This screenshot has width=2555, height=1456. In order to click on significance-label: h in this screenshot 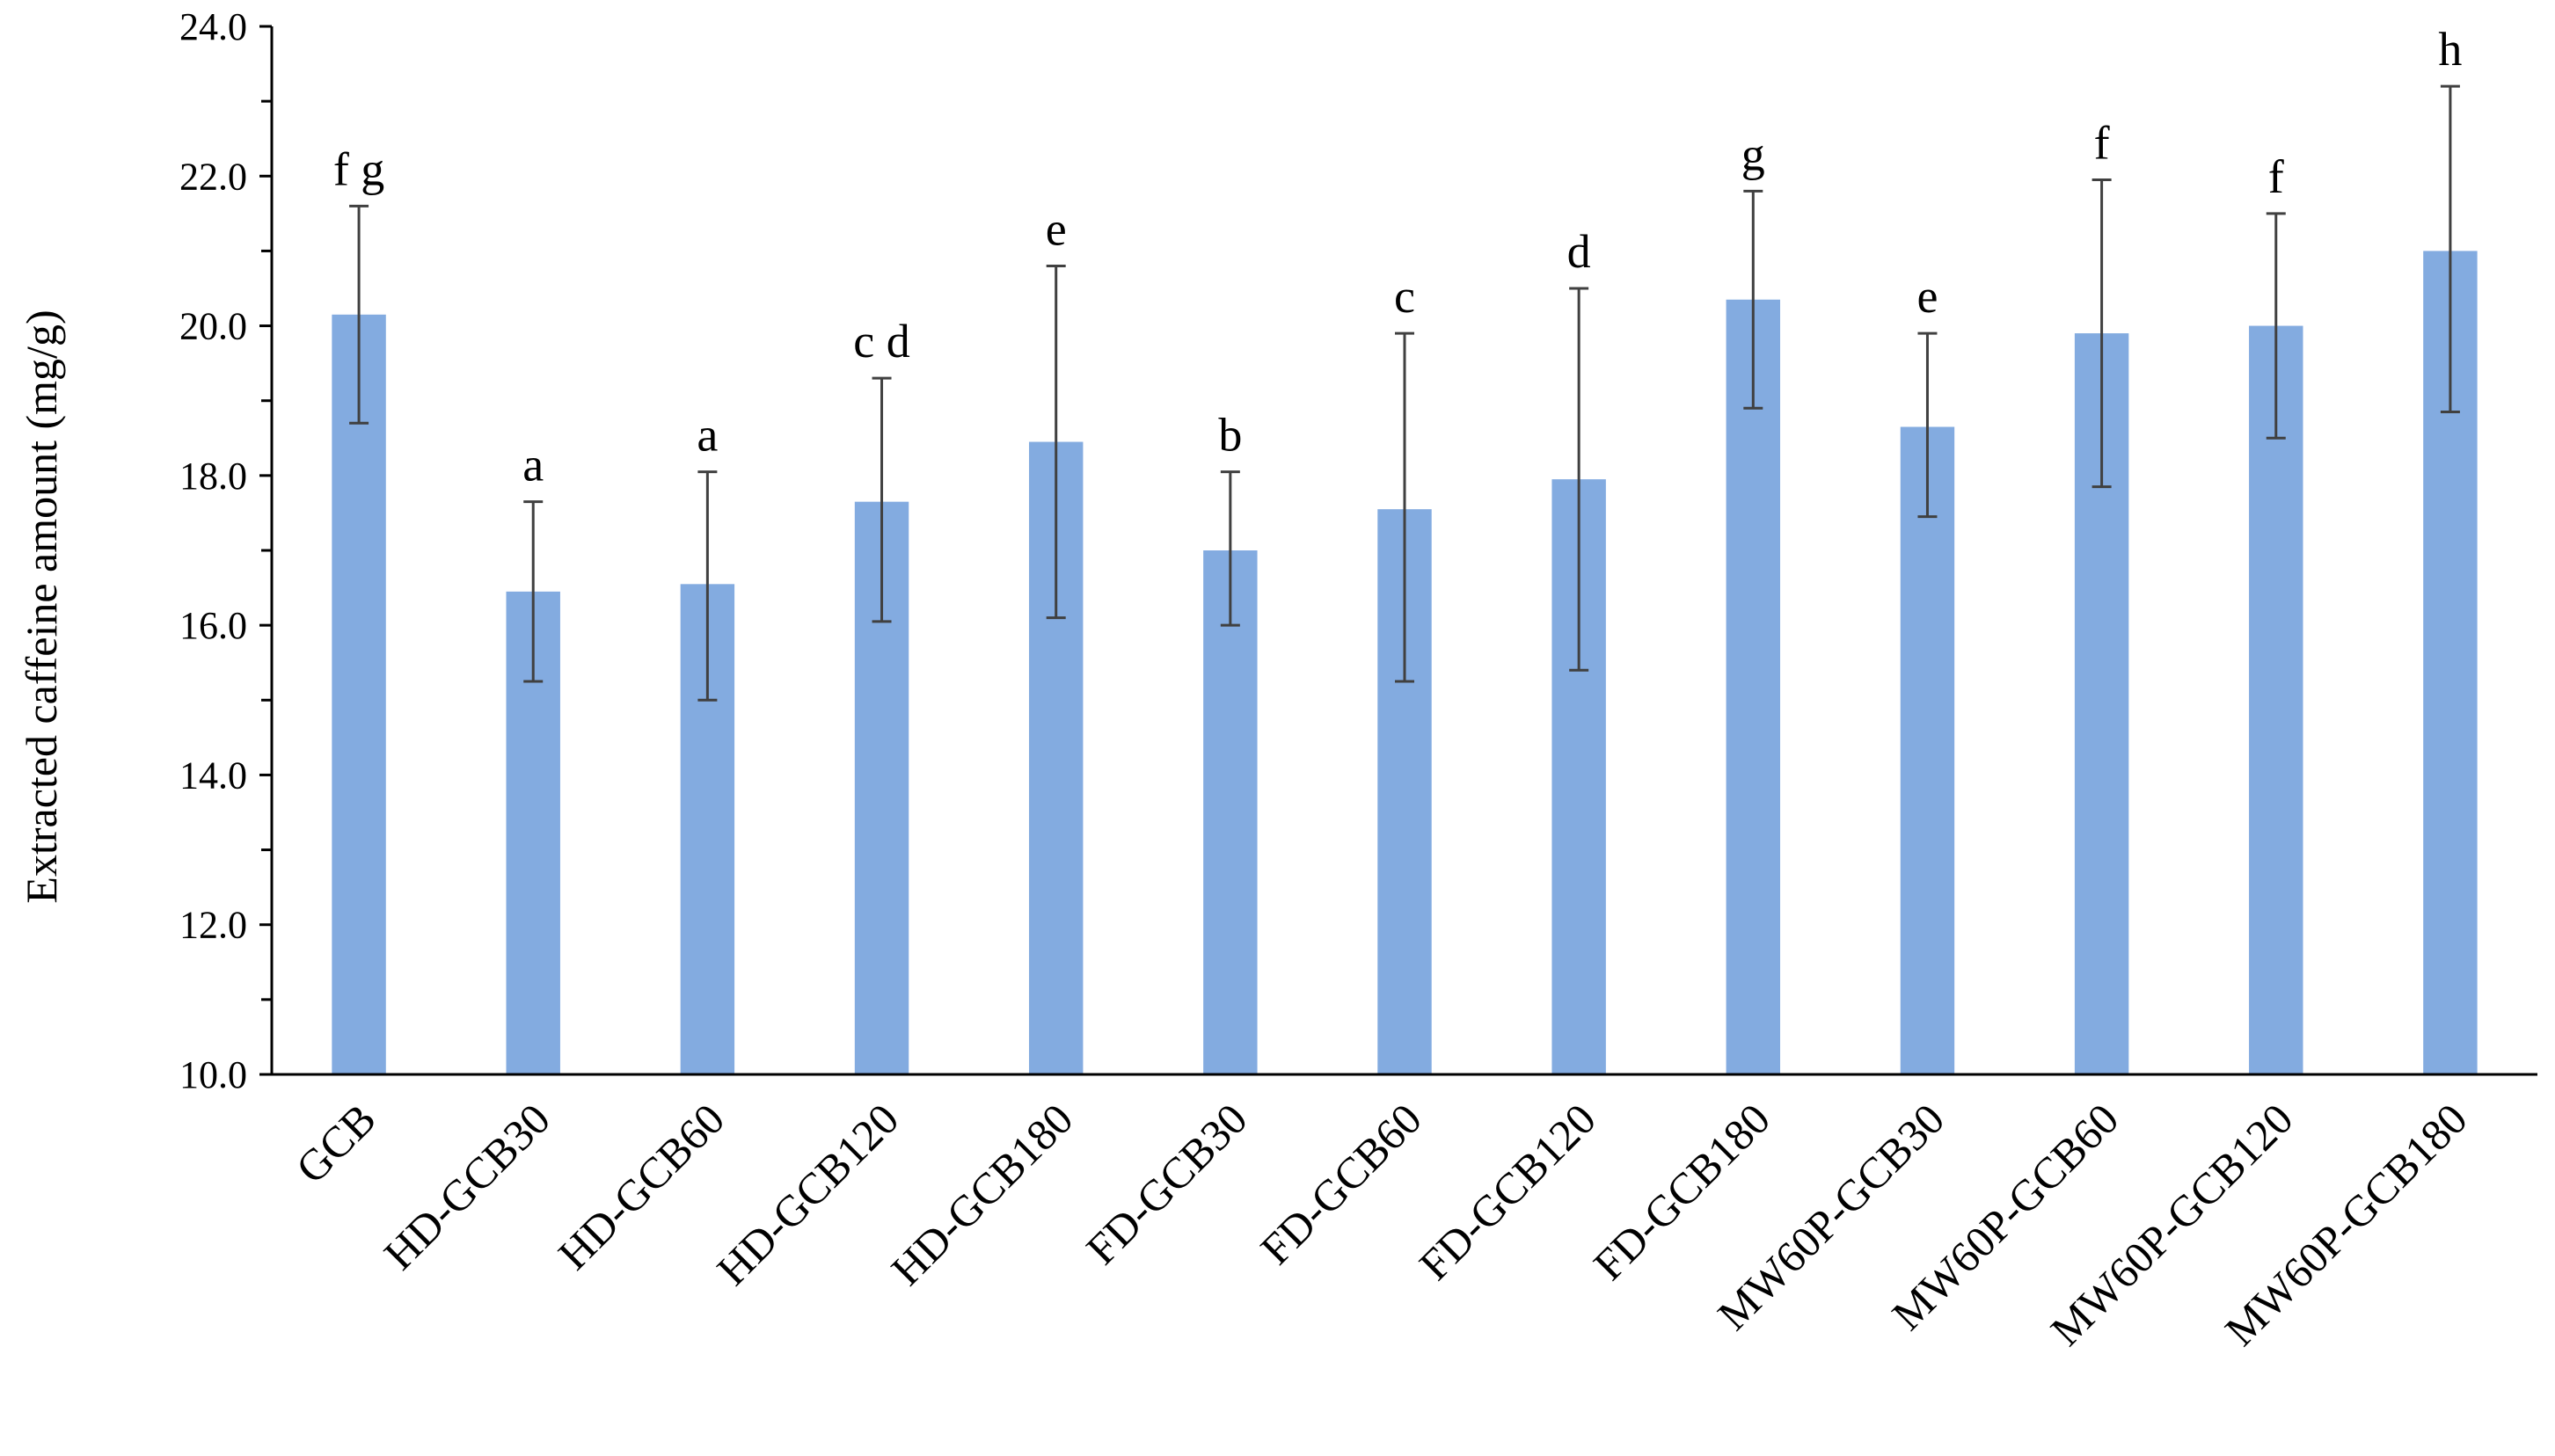, I will do `click(2450, 49)`.